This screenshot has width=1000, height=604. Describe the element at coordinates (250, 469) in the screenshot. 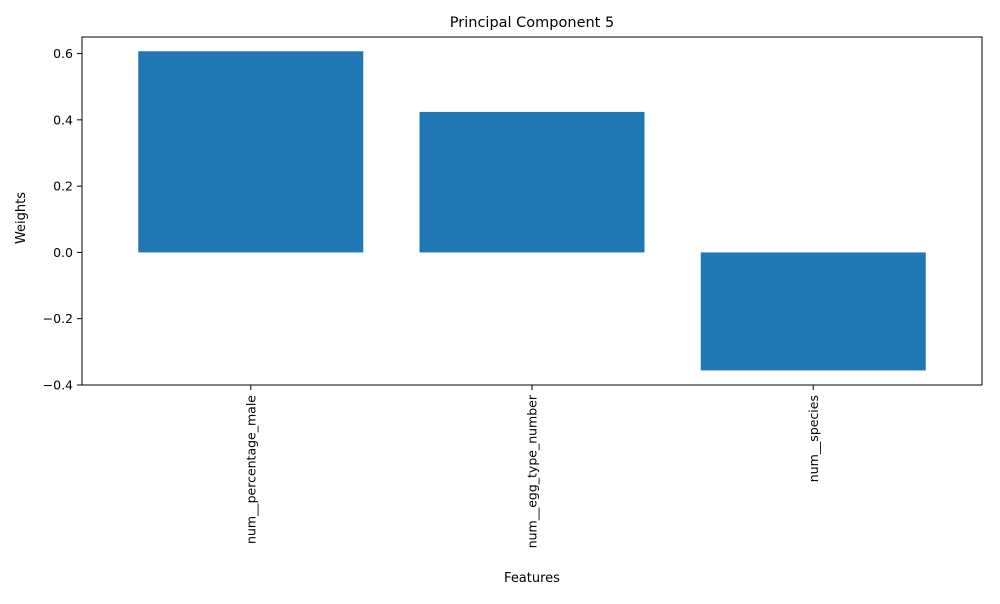

I see `x-tick-label: num__percentage_male` at that location.